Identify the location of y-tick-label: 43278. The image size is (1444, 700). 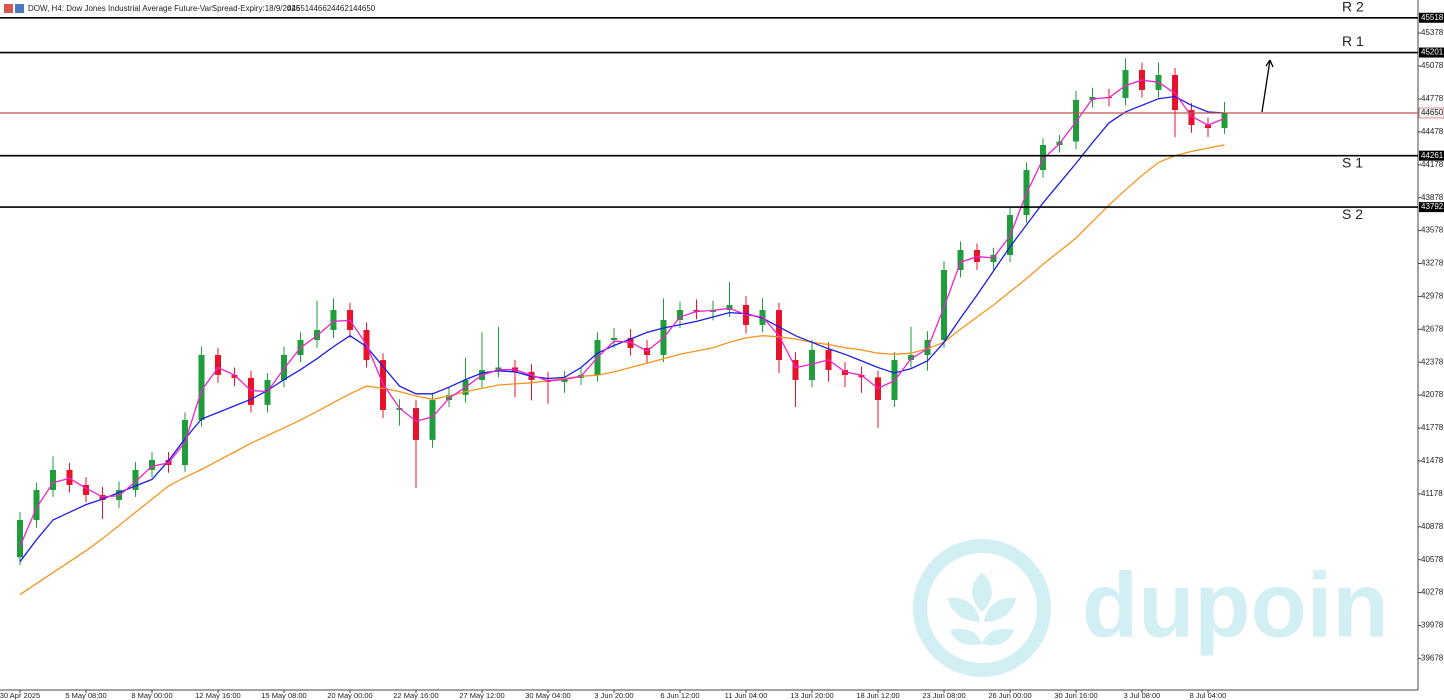
(1432, 263).